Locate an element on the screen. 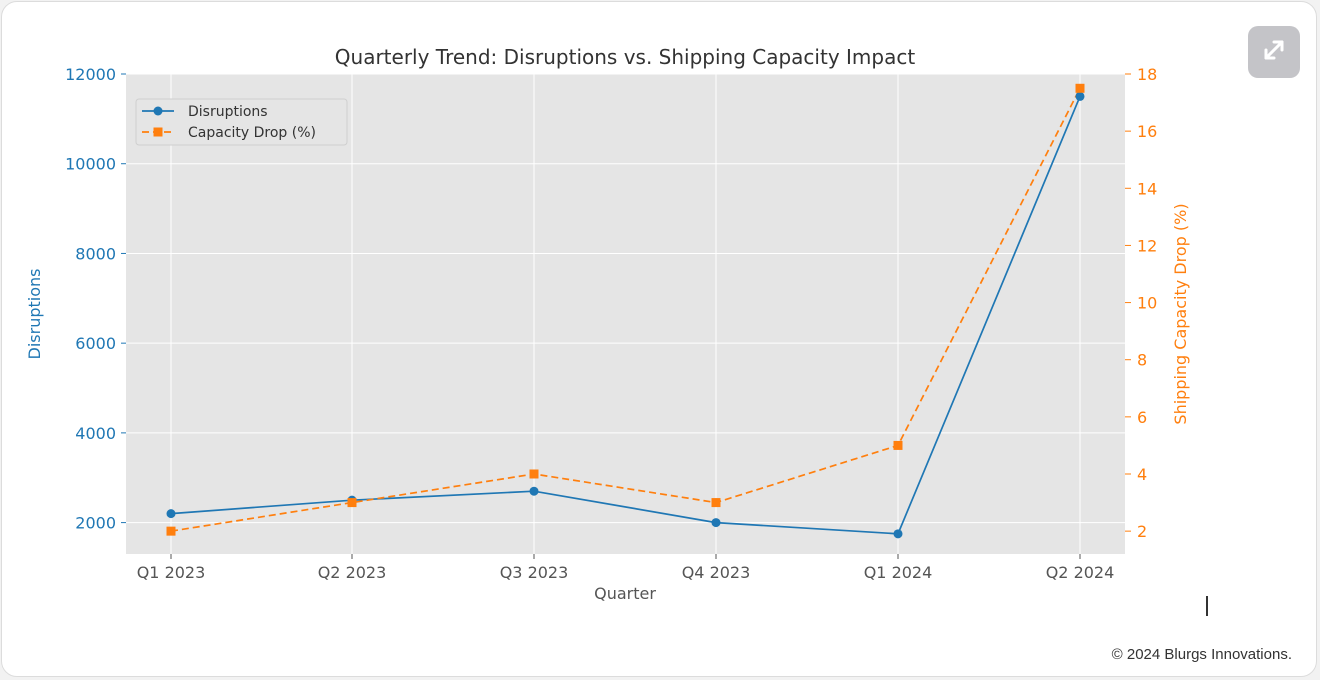 The width and height of the screenshot is (1320, 680). y-tick-label-left: 12000 is located at coordinates (90, 74).